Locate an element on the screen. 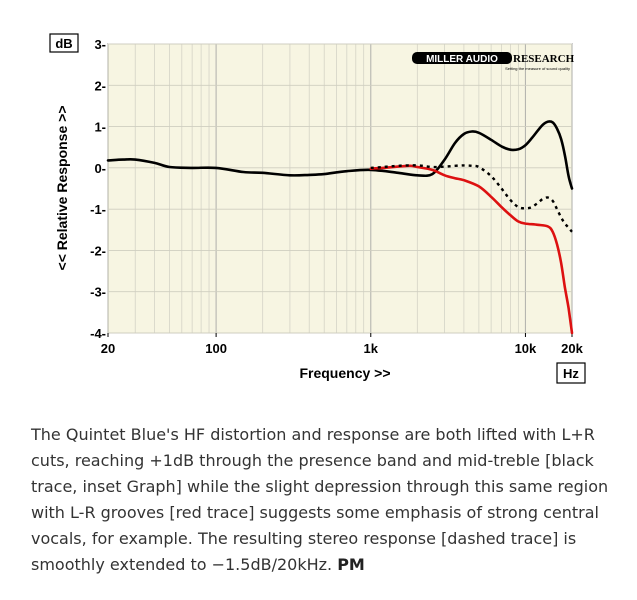 This screenshot has width=637, height=600. x-axis-title: Frequency >> is located at coordinates (344, 373).